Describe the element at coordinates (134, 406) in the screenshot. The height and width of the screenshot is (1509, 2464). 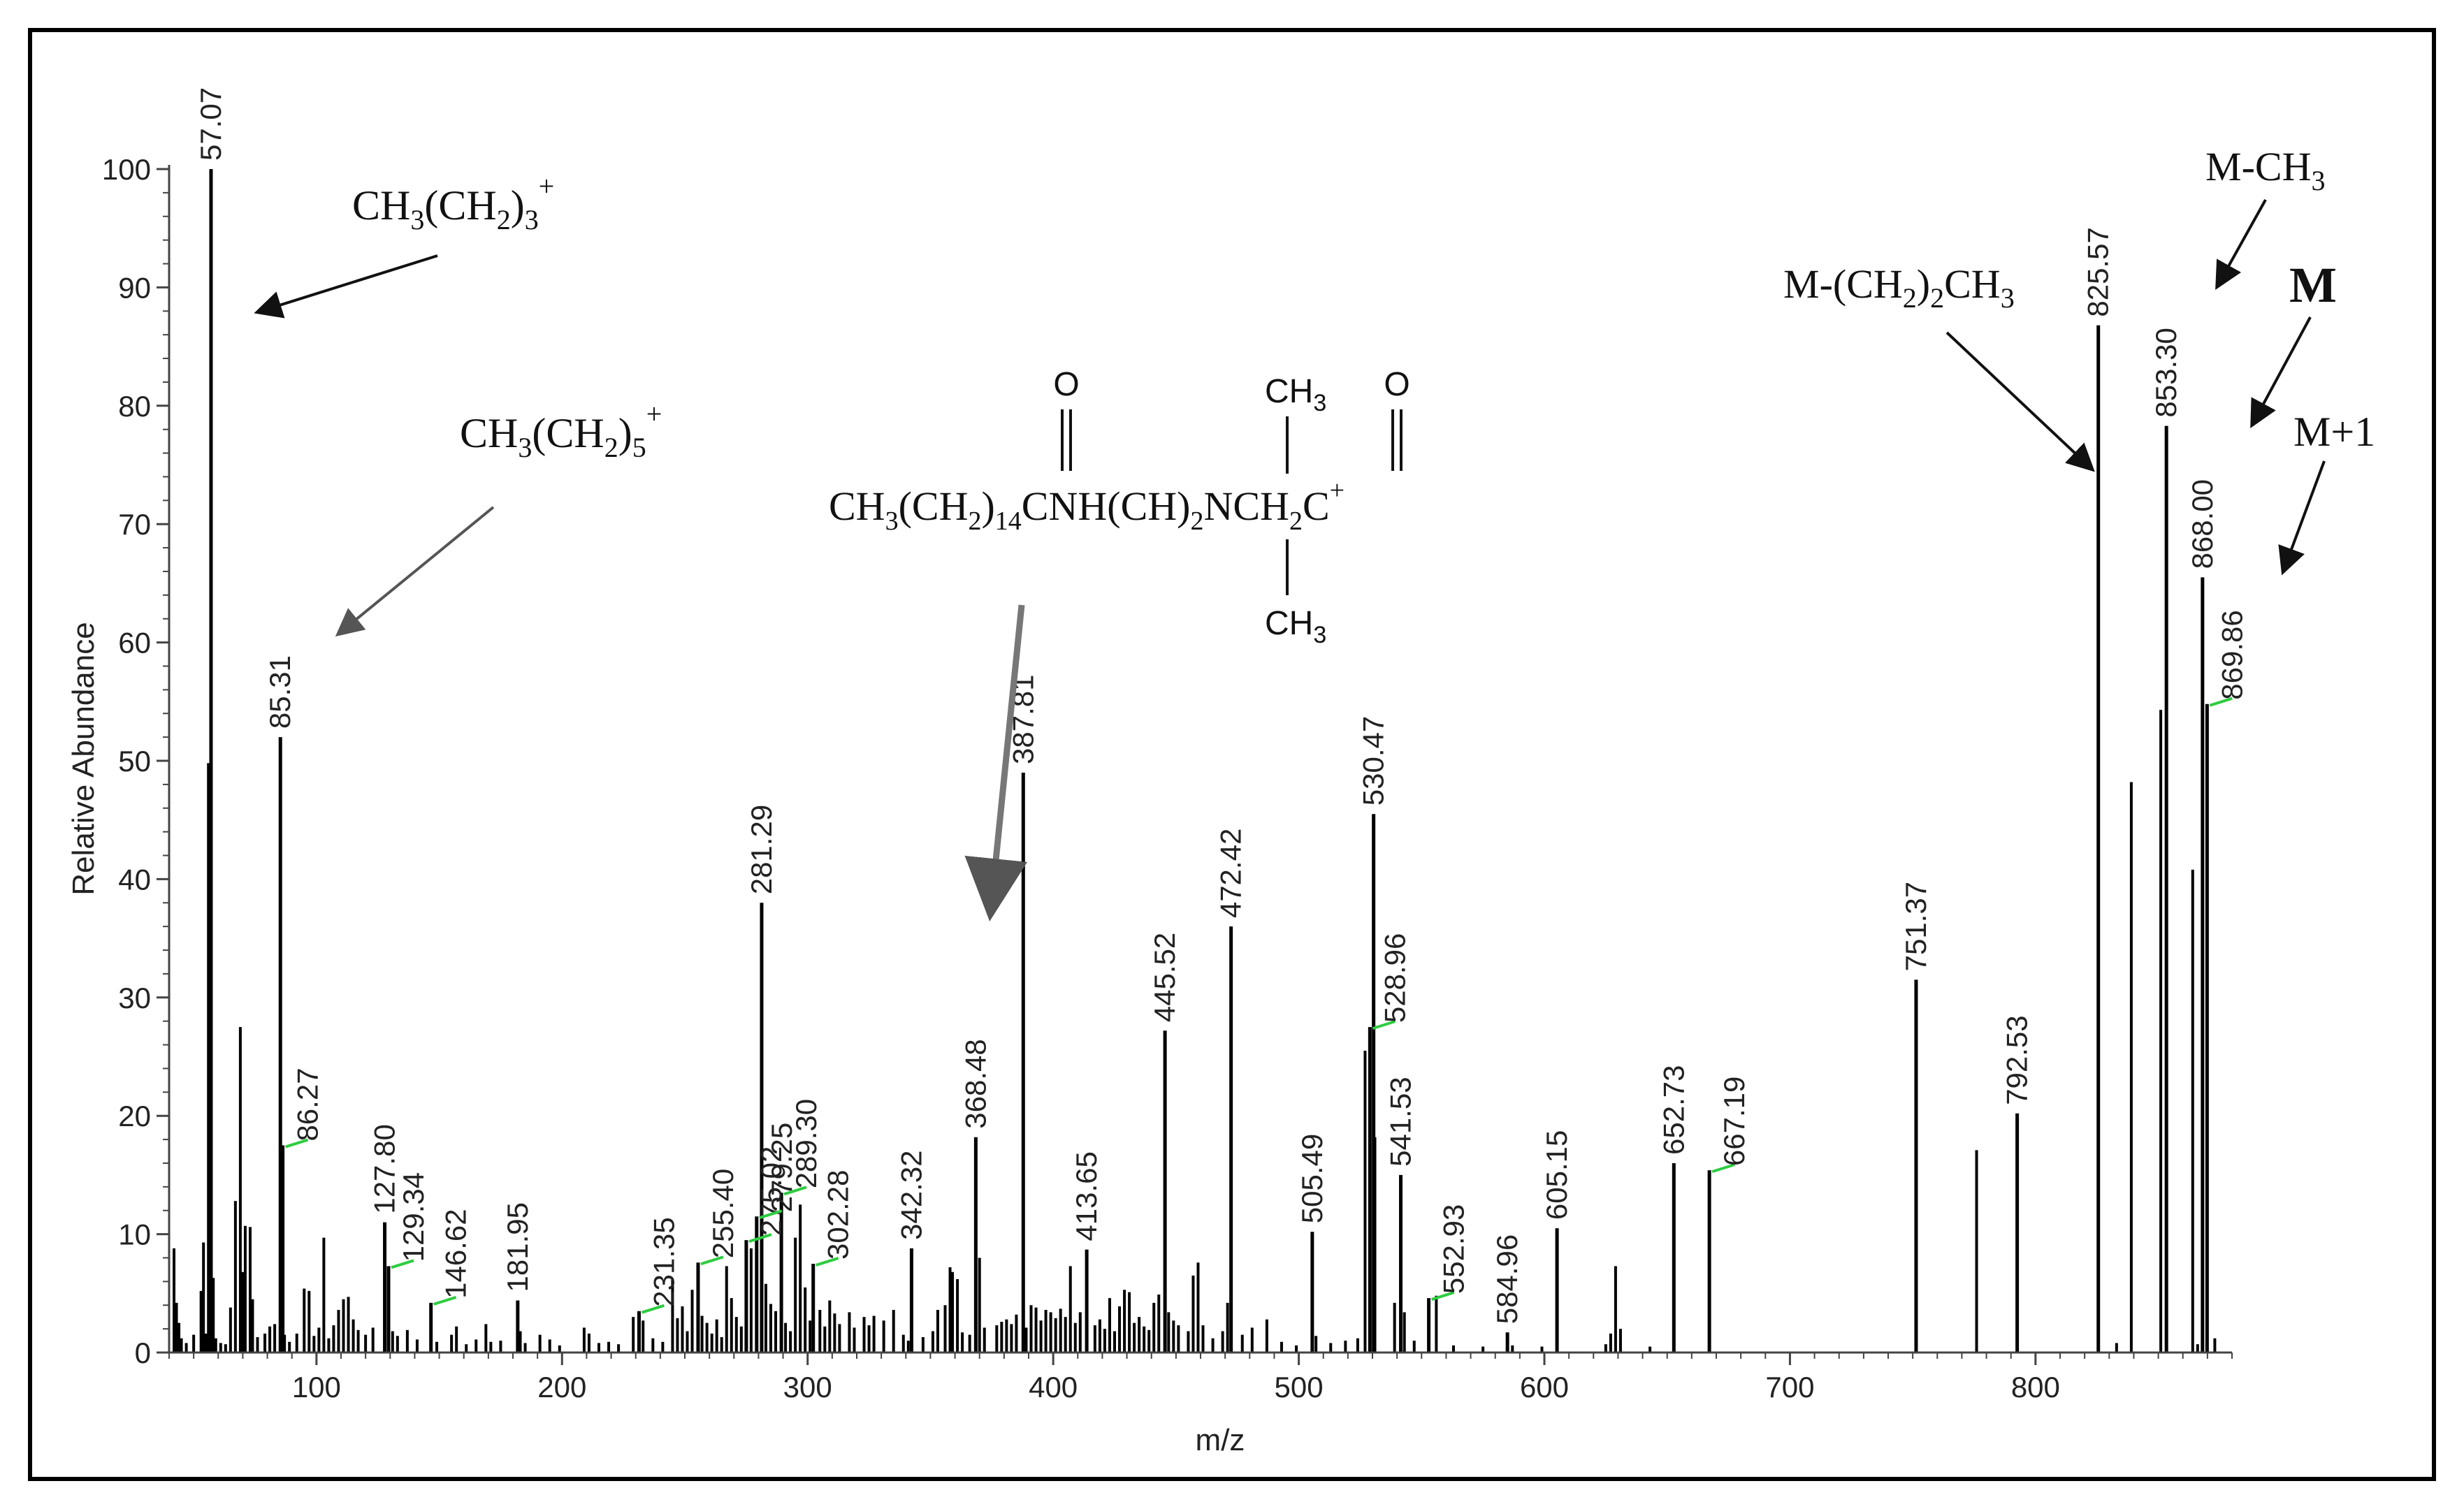
I see `y-tick-label: 80` at that location.